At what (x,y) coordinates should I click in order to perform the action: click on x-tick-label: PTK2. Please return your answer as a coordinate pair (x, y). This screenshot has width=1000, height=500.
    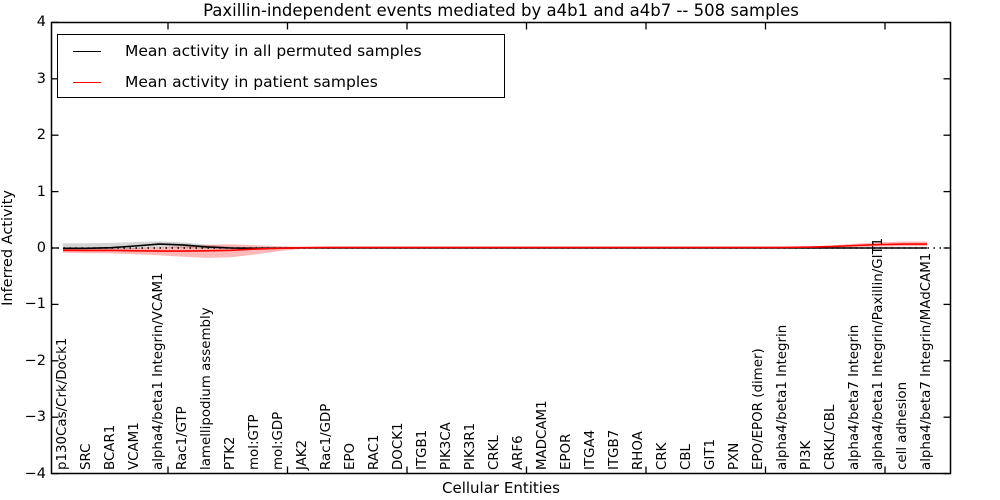
    Looking at the image, I should click on (230, 453).